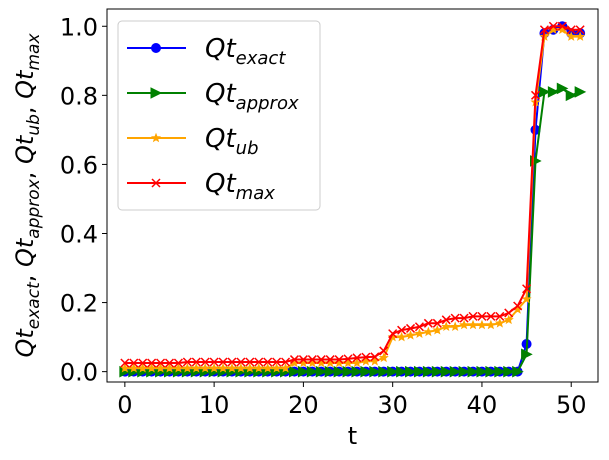  Describe the element at coordinates (303, 405) in the screenshot. I see `x-tick-label: 20` at that location.